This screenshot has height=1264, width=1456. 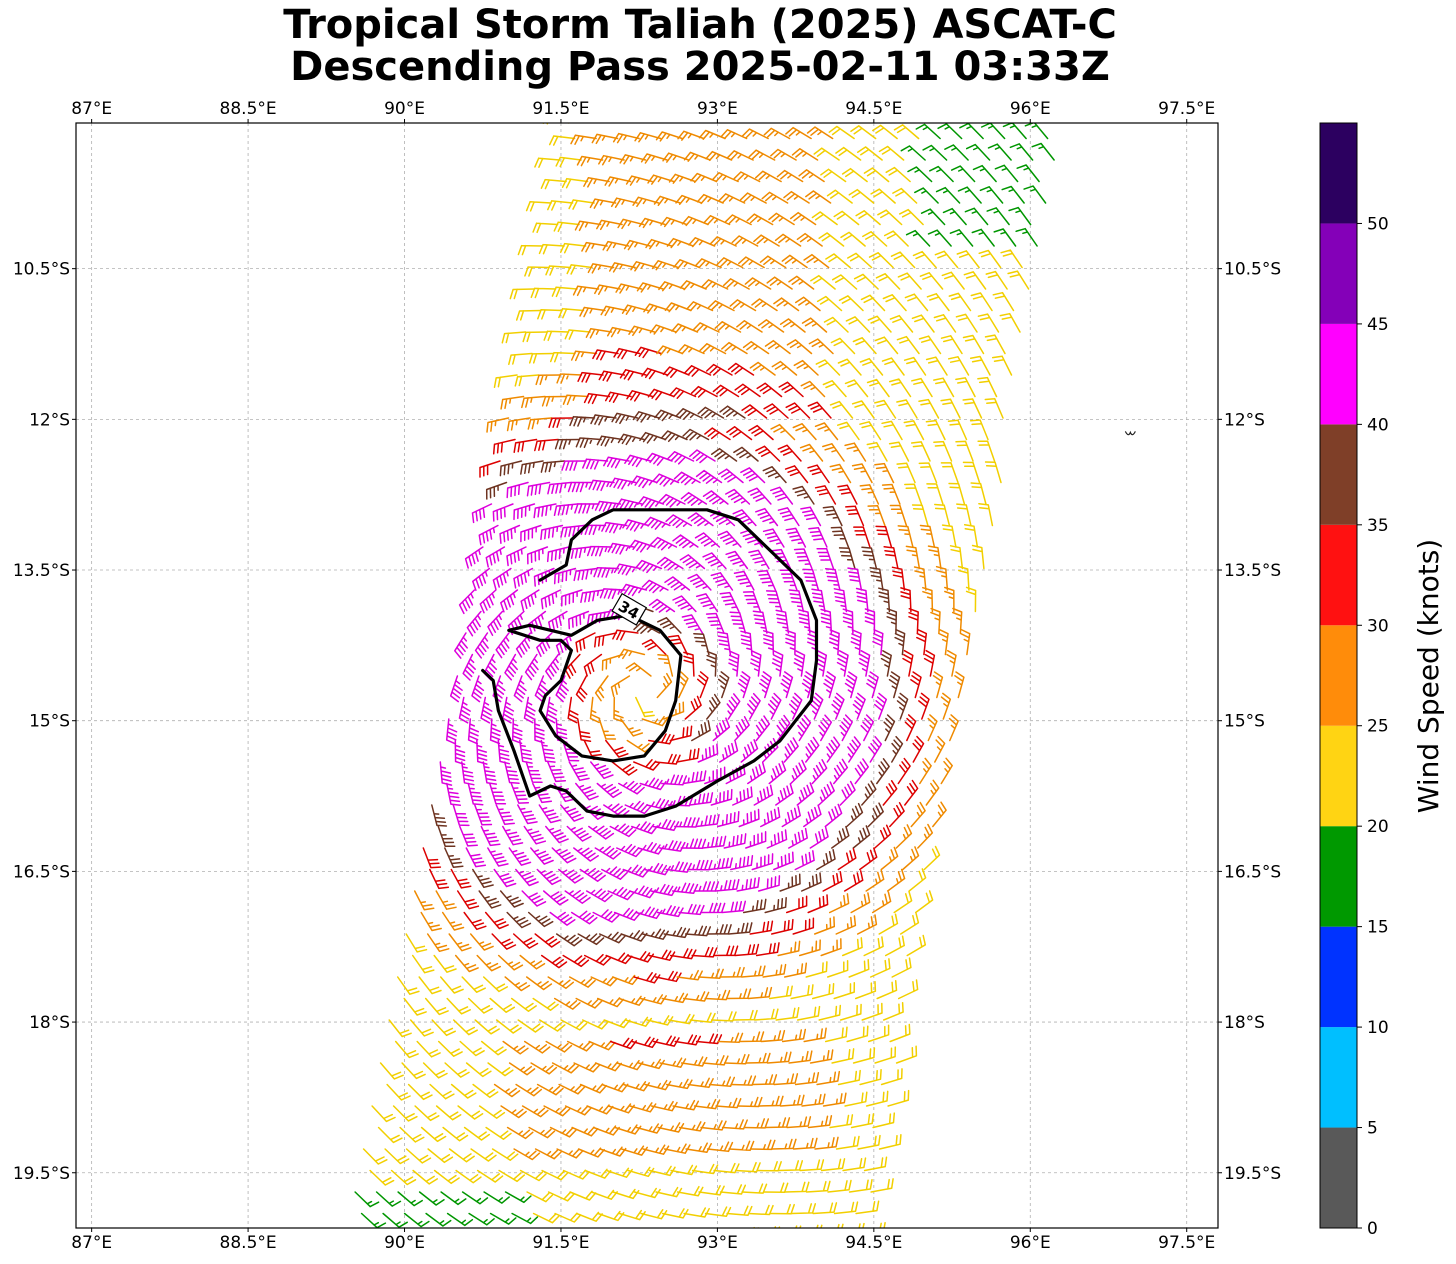 What do you see at coordinates (41, 1174) in the screenshot?
I see `lat-tick-label-left: 19.5°S` at bounding box center [41, 1174].